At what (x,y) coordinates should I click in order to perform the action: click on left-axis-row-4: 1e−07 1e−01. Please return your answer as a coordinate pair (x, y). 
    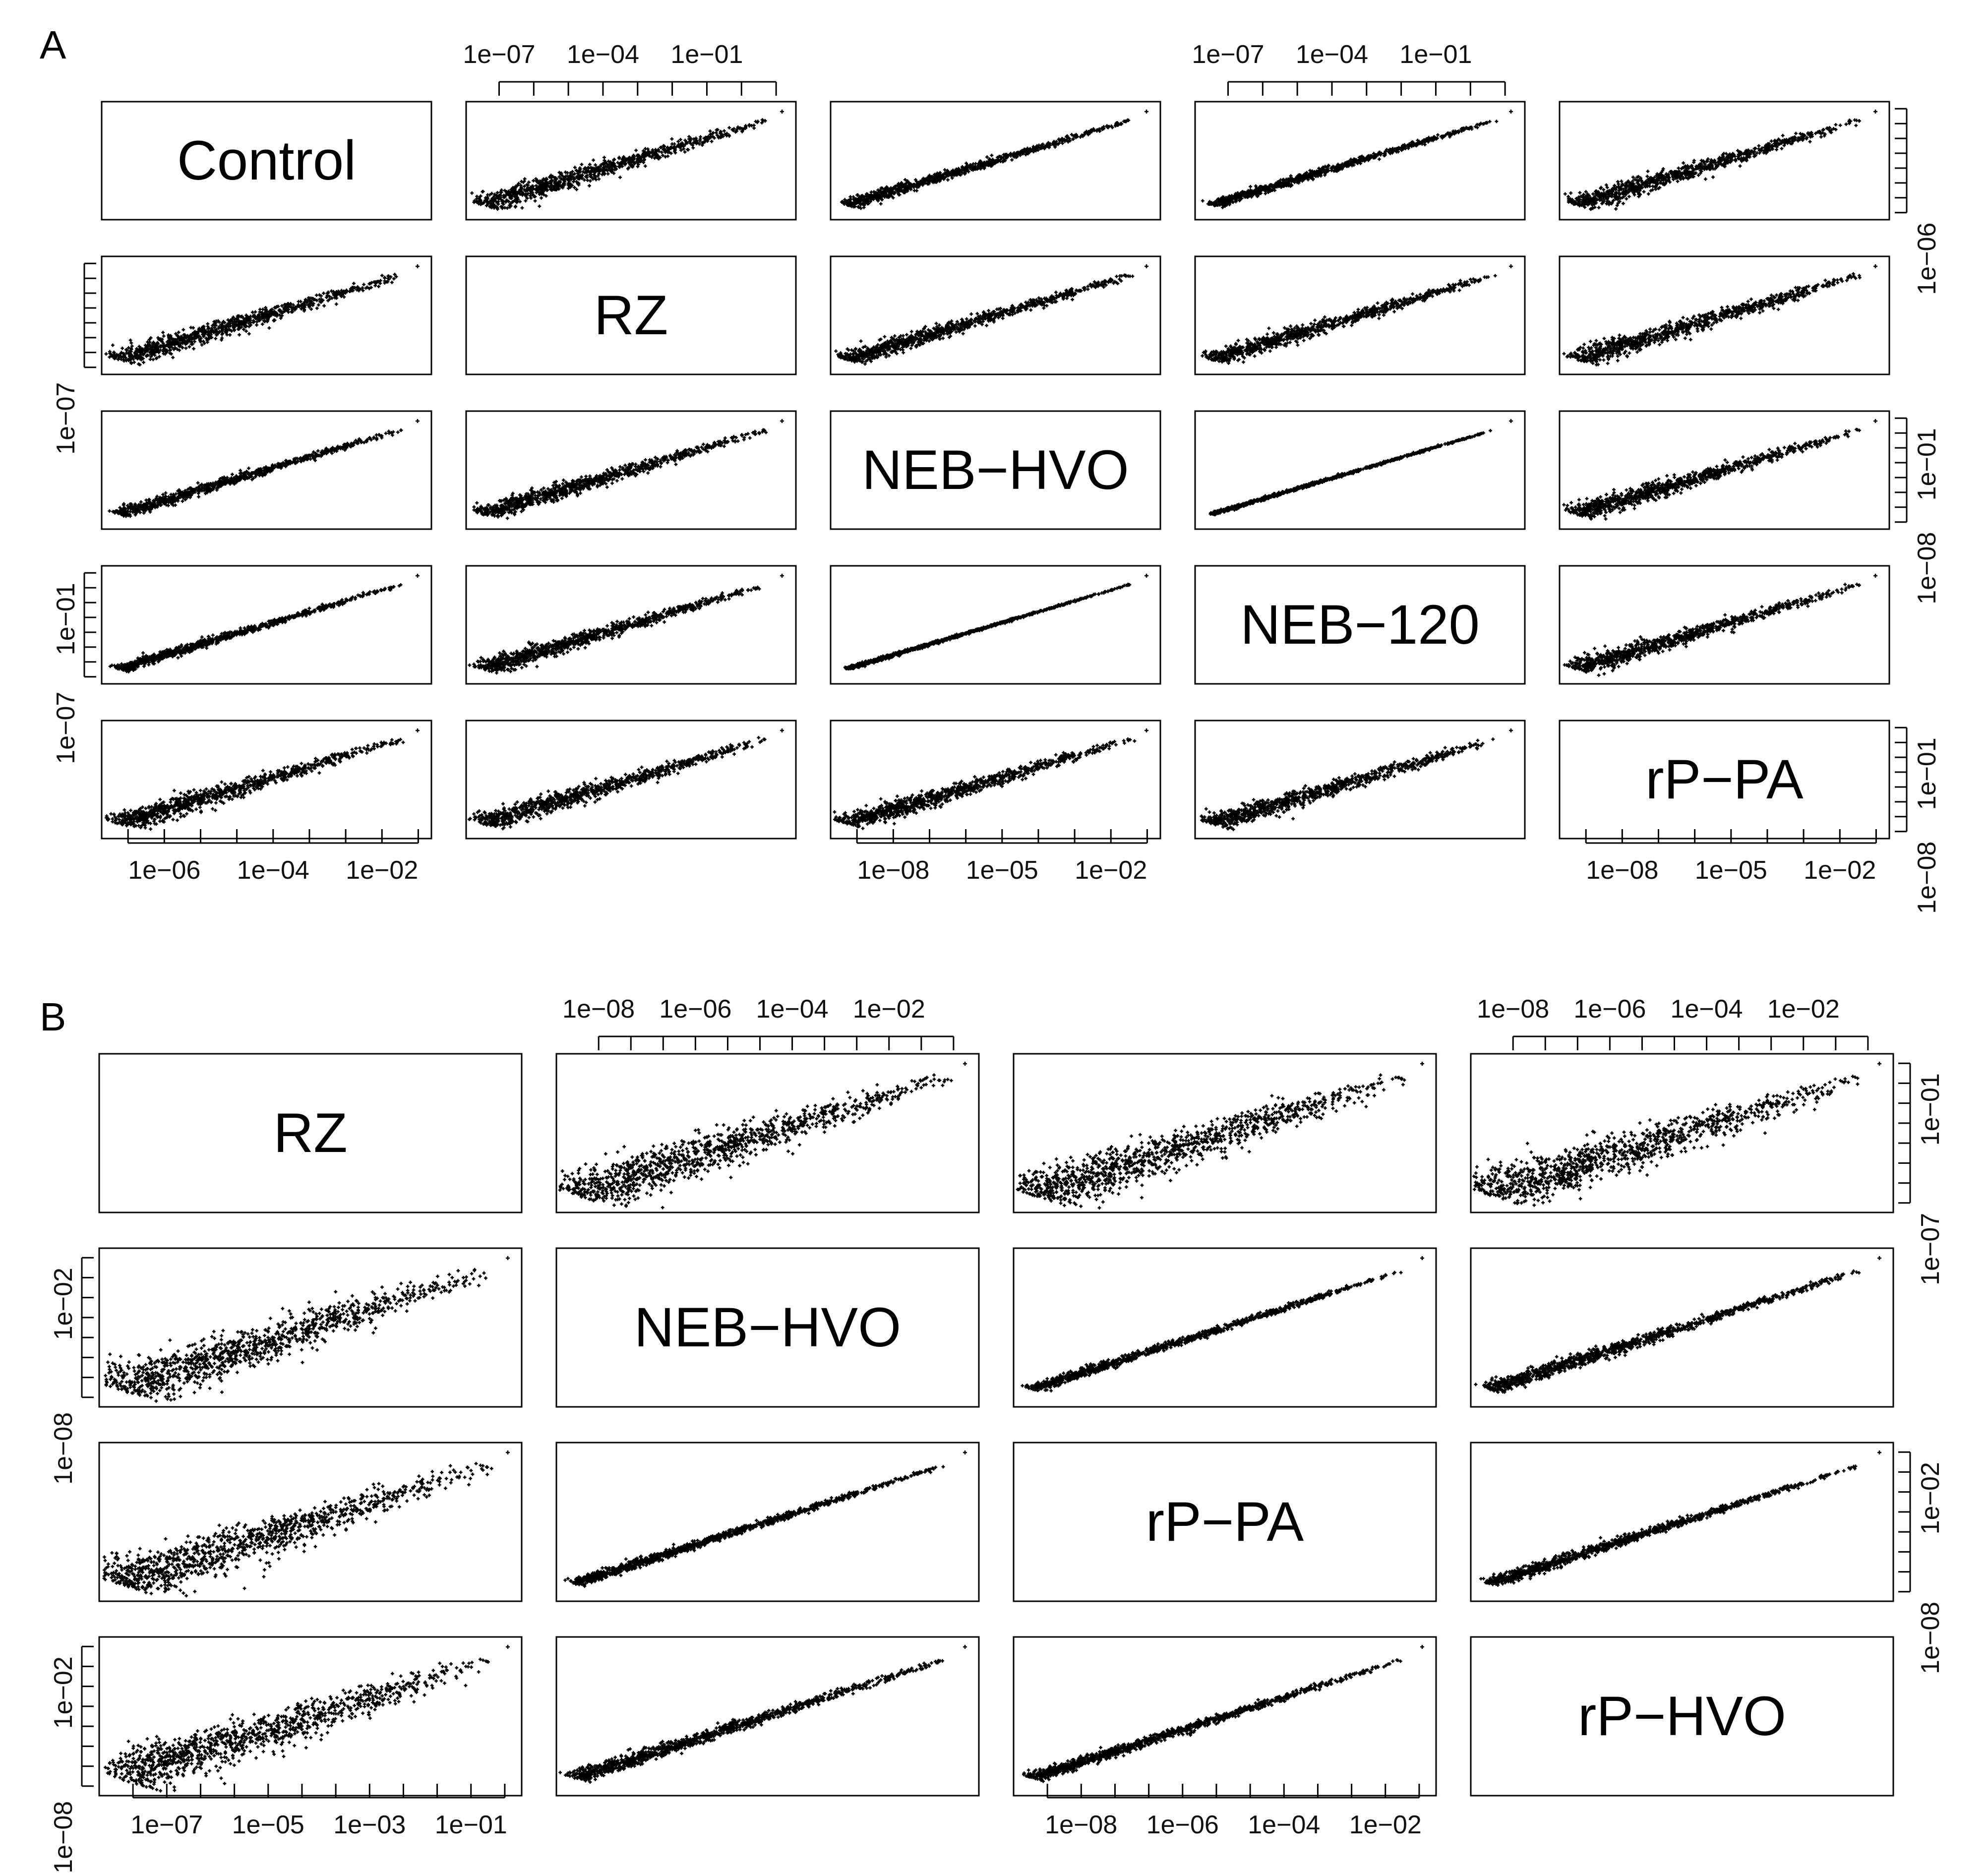
    Looking at the image, I should click on (74, 668).